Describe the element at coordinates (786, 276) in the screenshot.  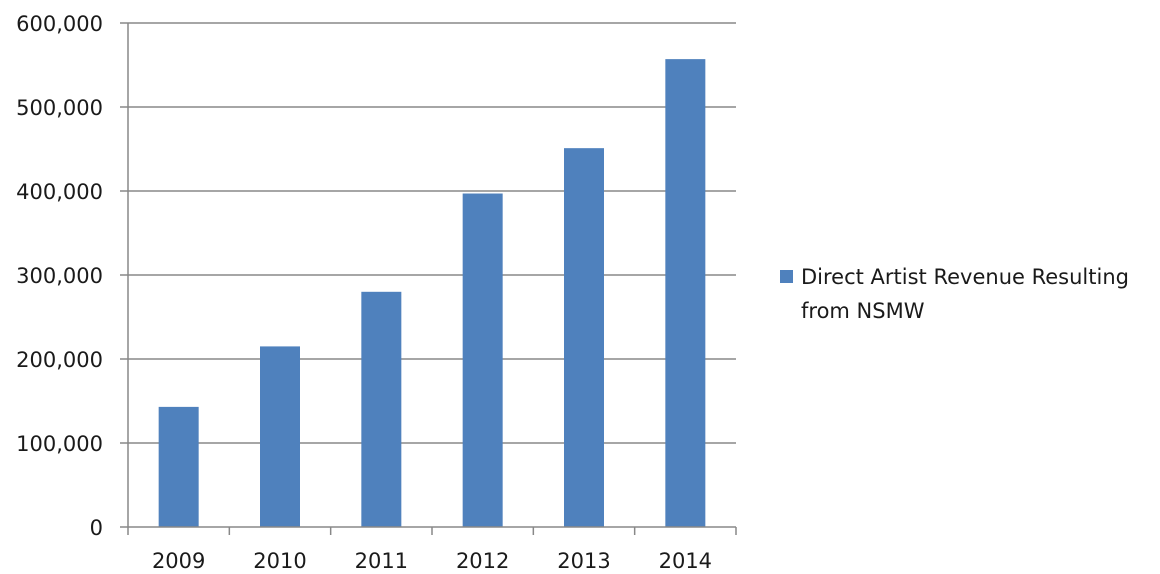
I see `legend-swatch` at that location.